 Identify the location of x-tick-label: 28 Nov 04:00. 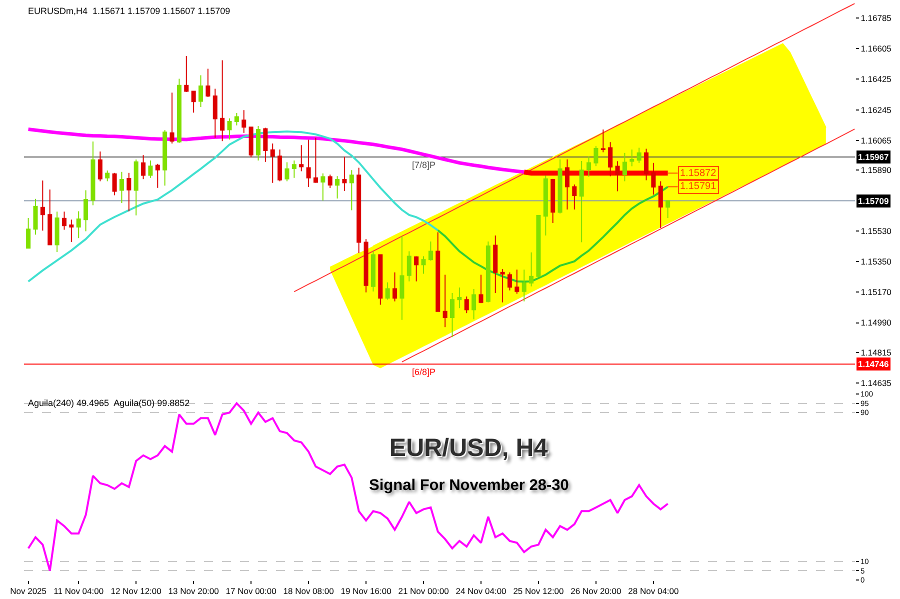
(653, 591).